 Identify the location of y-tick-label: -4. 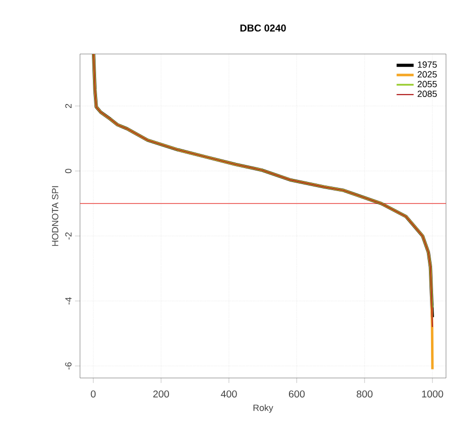
(68, 301).